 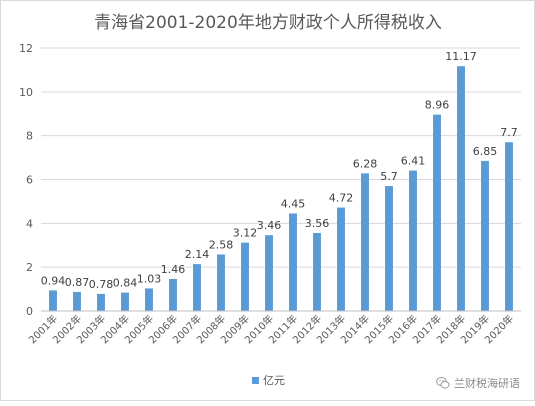 What do you see at coordinates (437, 105) in the screenshot?
I see `data-label: 8.96` at bounding box center [437, 105].